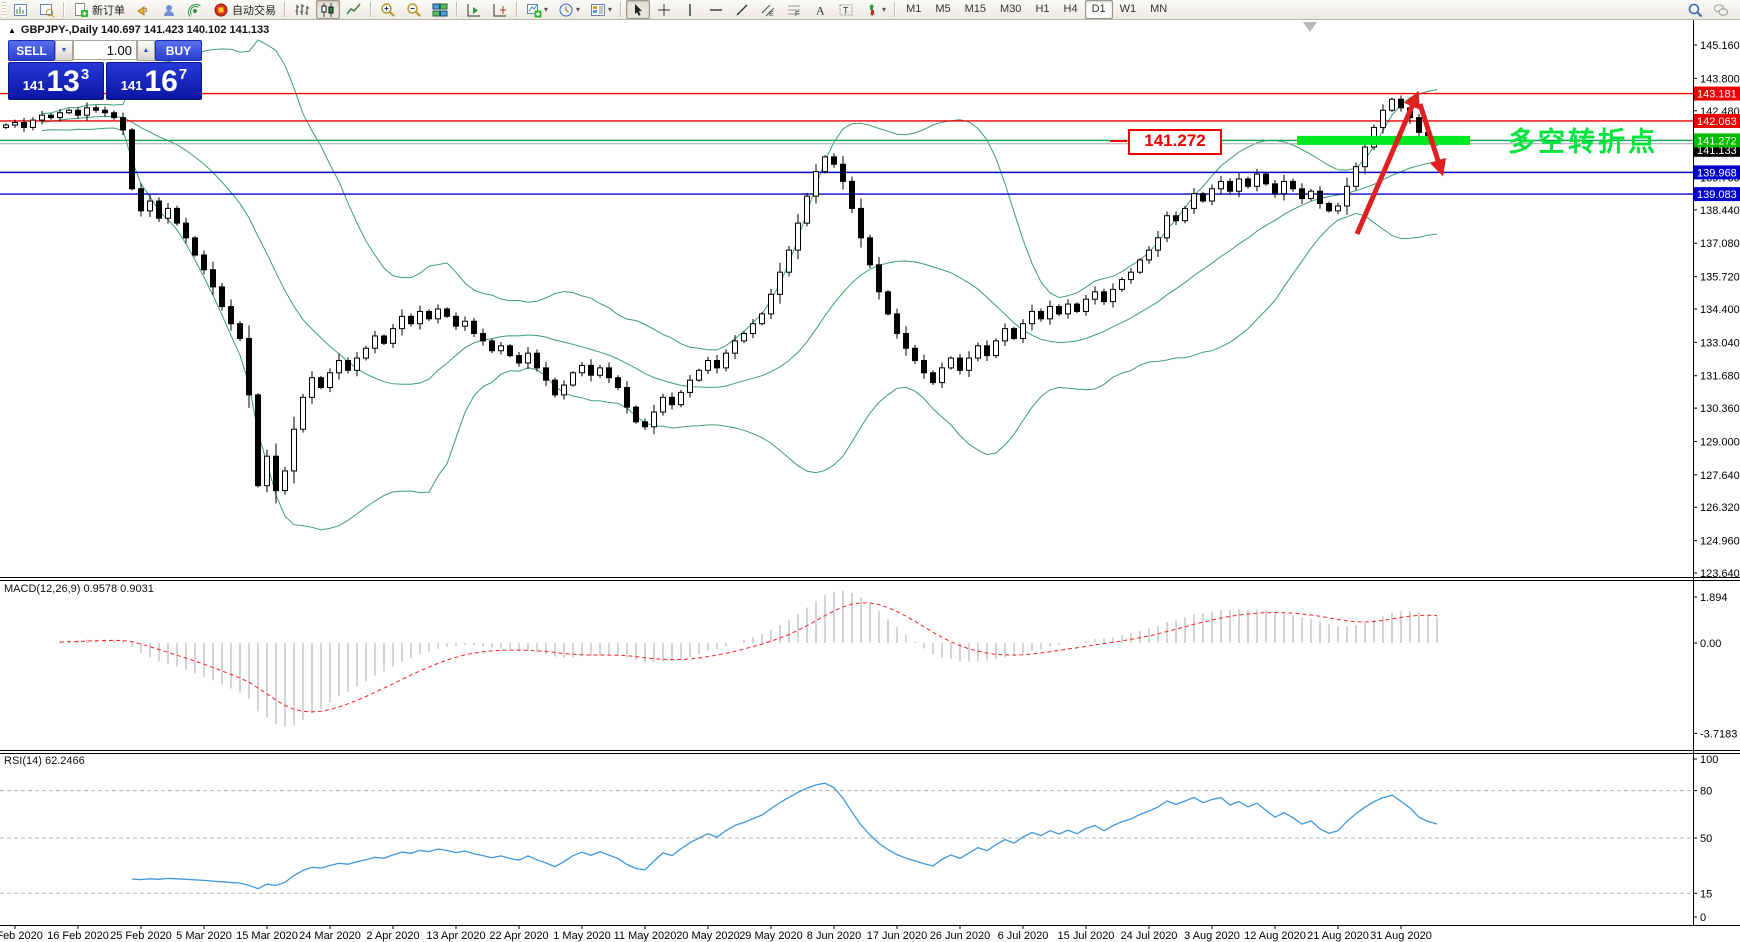 Image resolution: width=1740 pixels, height=942 pixels. What do you see at coordinates (1310, 27) in the screenshot?
I see `scroll-end-marker-icon` at bounding box center [1310, 27].